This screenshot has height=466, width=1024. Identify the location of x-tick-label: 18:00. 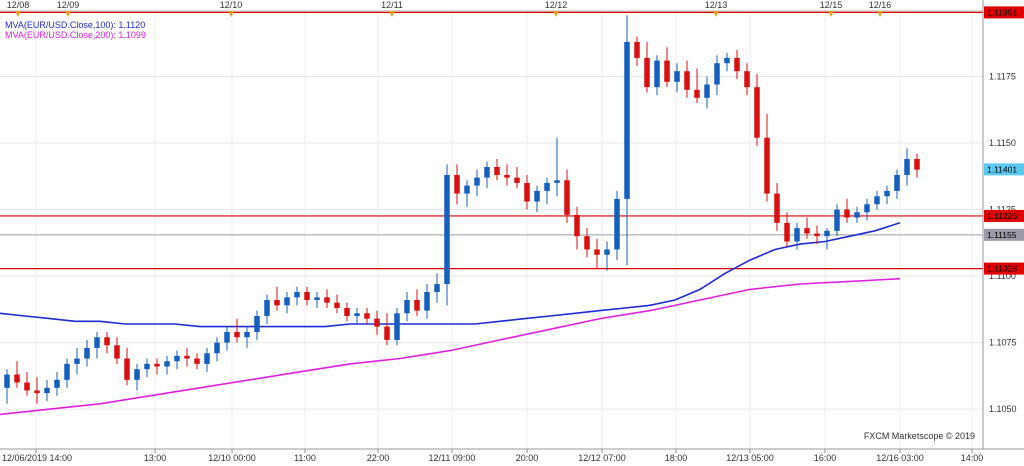
(676, 458).